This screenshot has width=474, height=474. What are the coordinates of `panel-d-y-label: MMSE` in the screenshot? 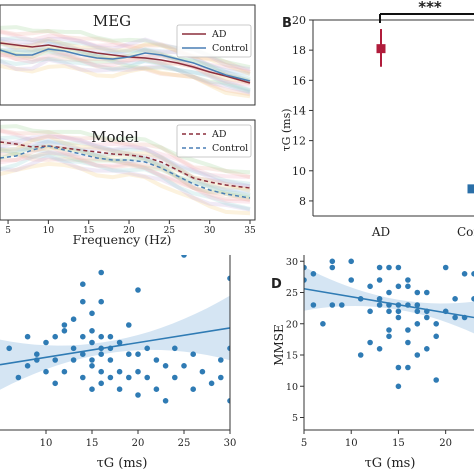 It's located at (279, 345).